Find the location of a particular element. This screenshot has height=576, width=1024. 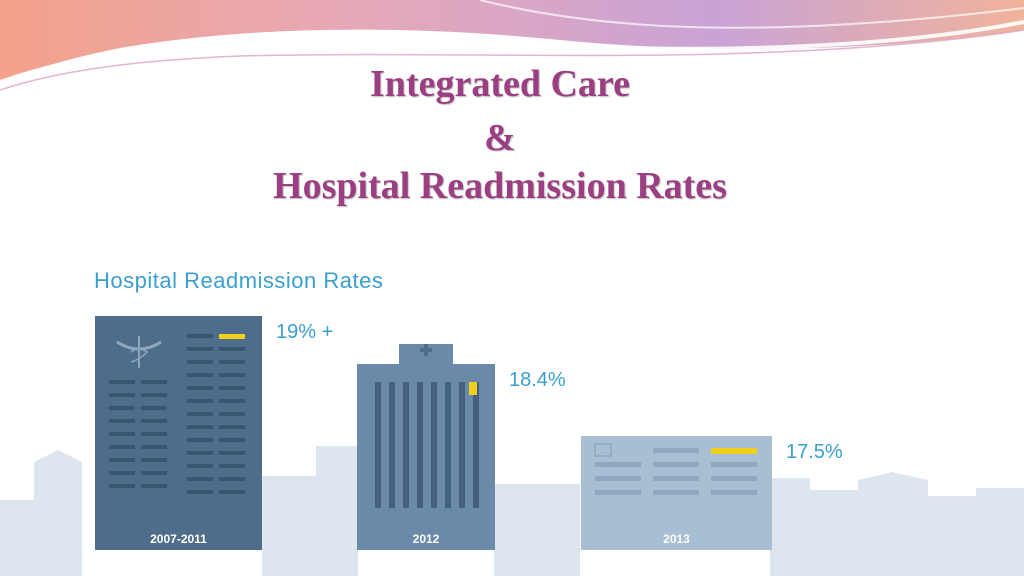

bar-building-2013: 2013 17.5% is located at coordinates (712, 493).